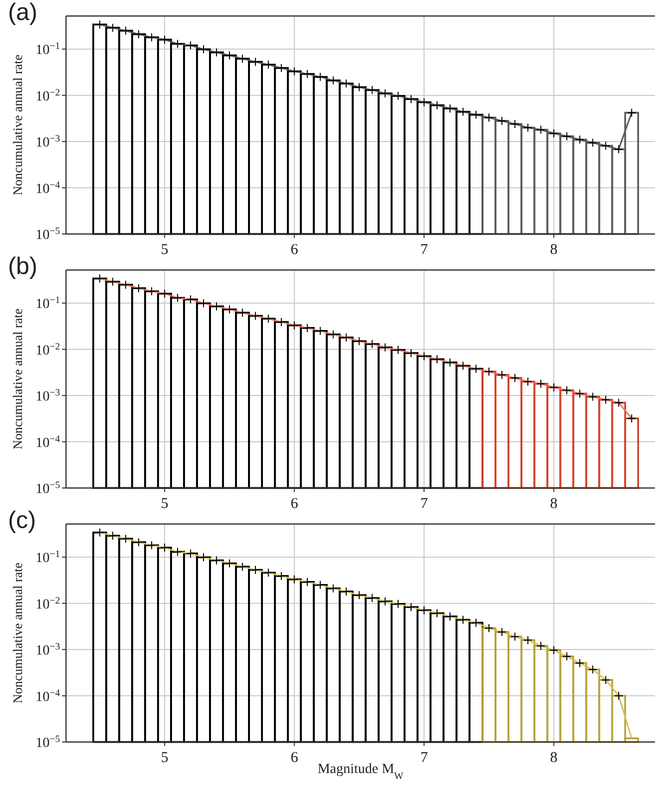 The width and height of the screenshot is (663, 785). What do you see at coordinates (23, 266) in the screenshot?
I see `chart-title: (b)` at bounding box center [23, 266].